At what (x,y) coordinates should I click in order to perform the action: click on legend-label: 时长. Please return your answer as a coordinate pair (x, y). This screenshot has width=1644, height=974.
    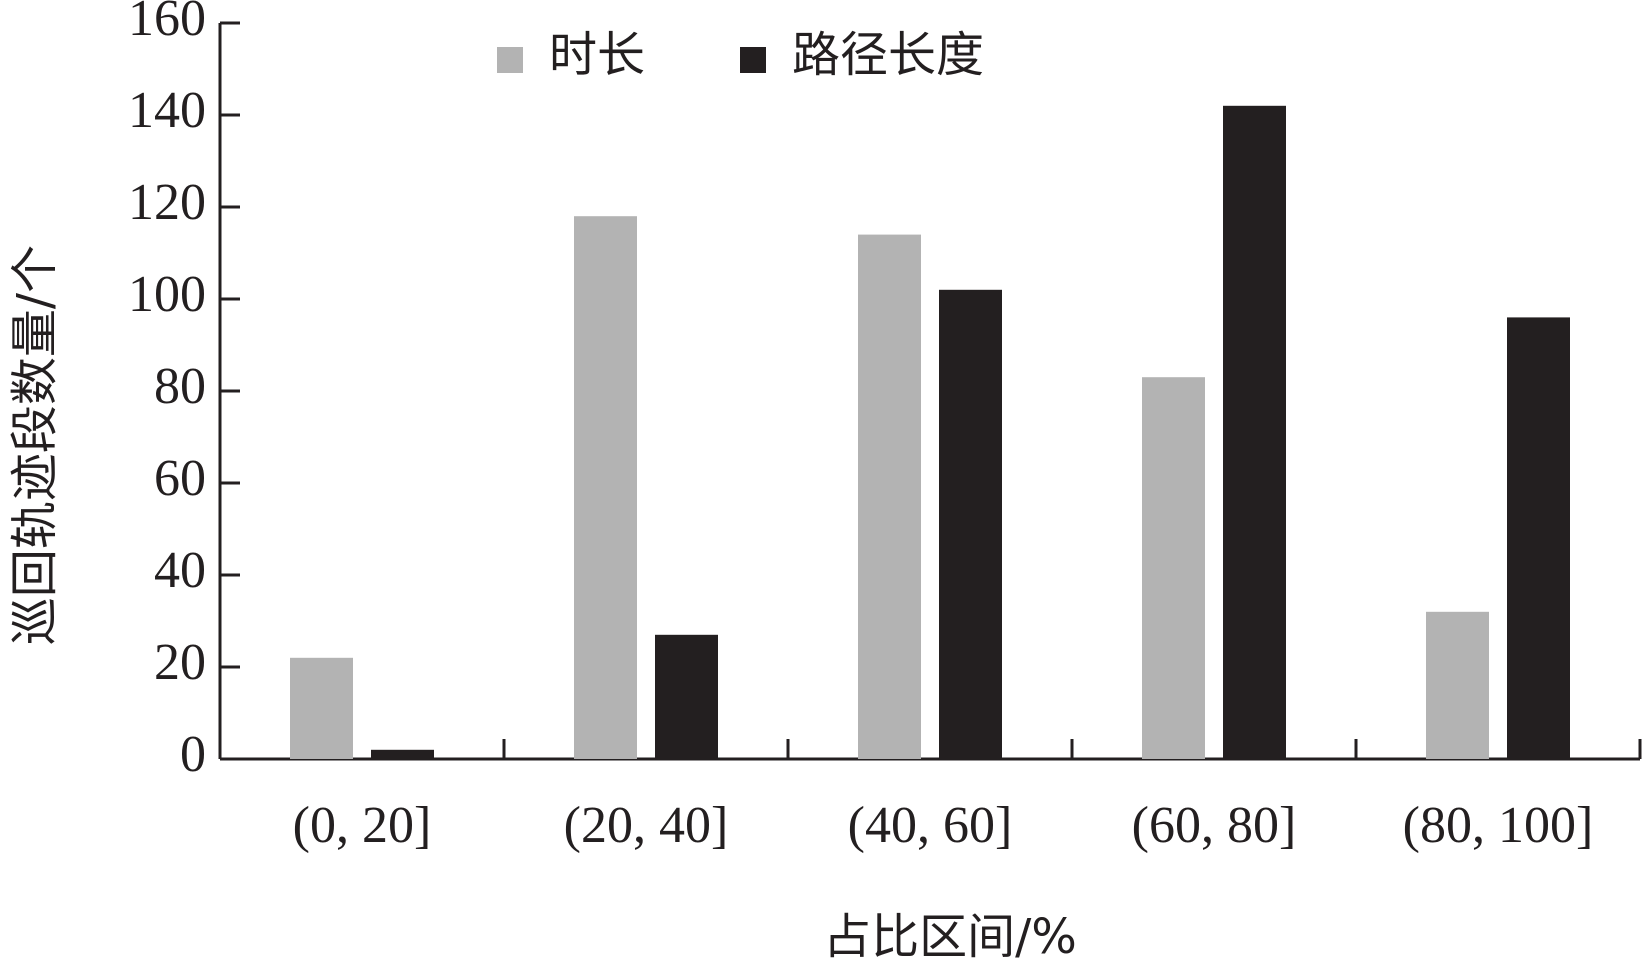
    Looking at the image, I should click on (597, 55).